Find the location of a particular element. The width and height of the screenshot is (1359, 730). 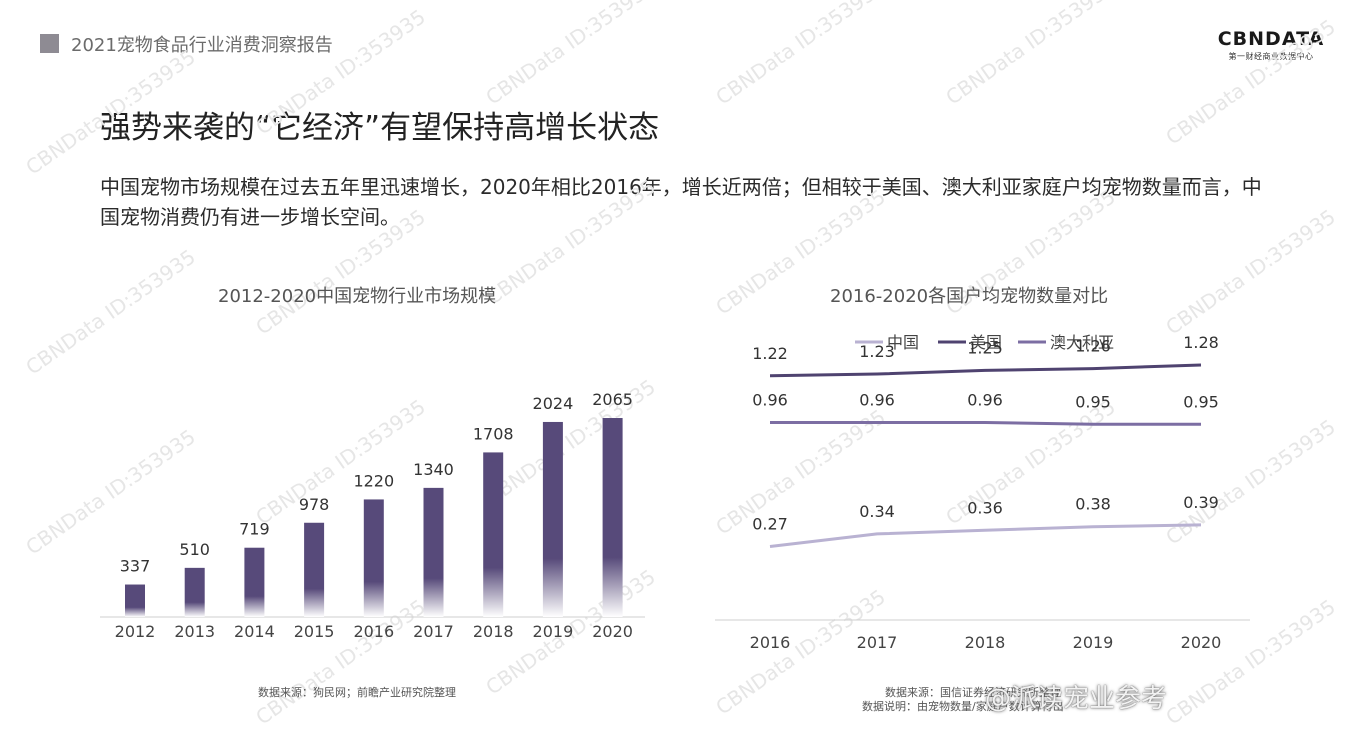

logo-text: CBNDATA is located at coordinates (1271, 39).